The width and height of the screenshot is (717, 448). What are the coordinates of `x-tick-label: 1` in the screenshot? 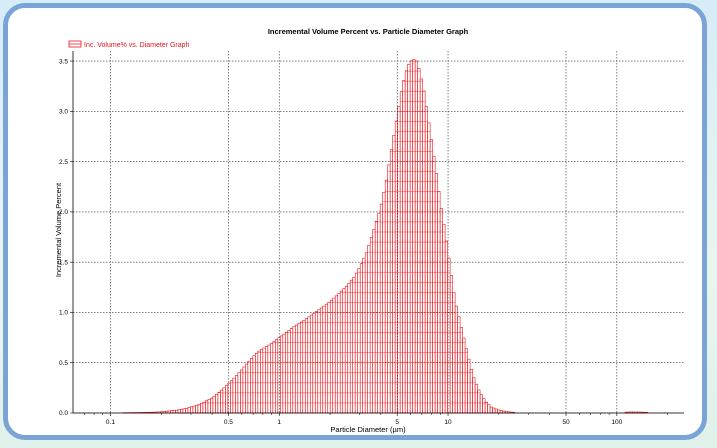 It's located at (279, 422).